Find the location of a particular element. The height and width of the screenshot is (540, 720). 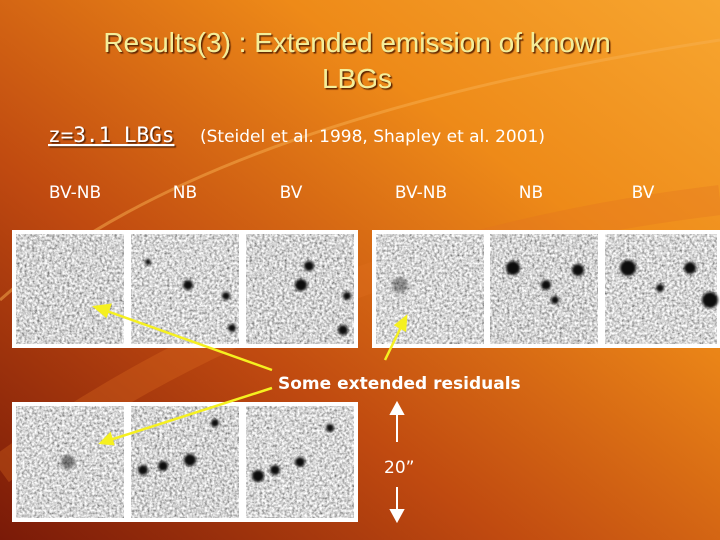

subtitle: z=3.1 LBGs is located at coordinates (111, 135).